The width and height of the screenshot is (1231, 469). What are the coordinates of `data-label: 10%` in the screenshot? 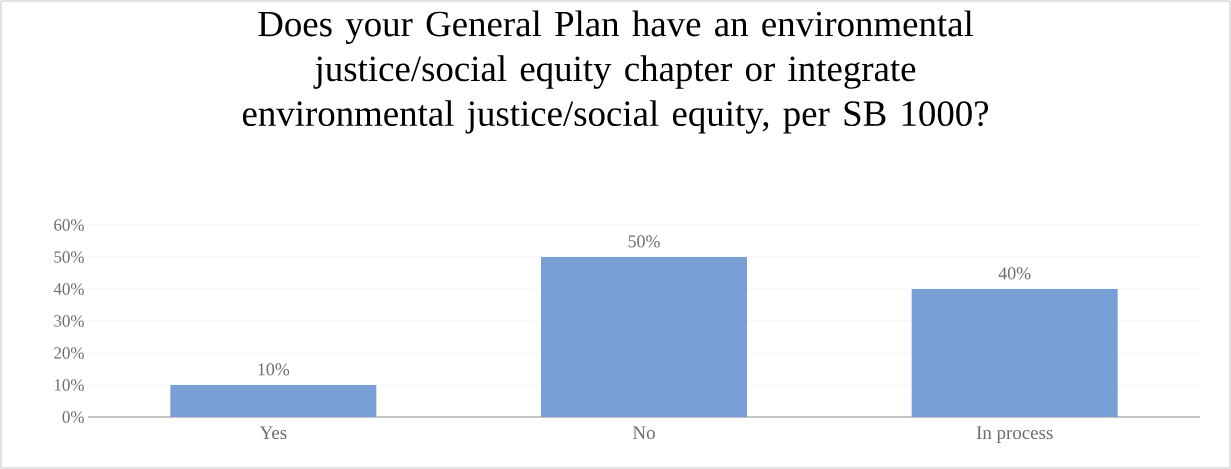 It's located at (274, 369).